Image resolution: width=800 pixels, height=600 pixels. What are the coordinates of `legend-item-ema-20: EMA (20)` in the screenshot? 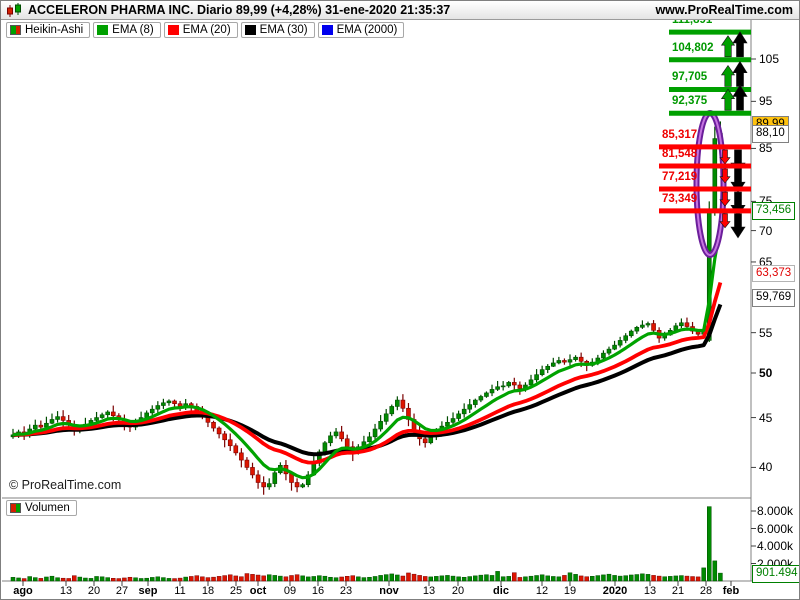 It's located at (200, 30).